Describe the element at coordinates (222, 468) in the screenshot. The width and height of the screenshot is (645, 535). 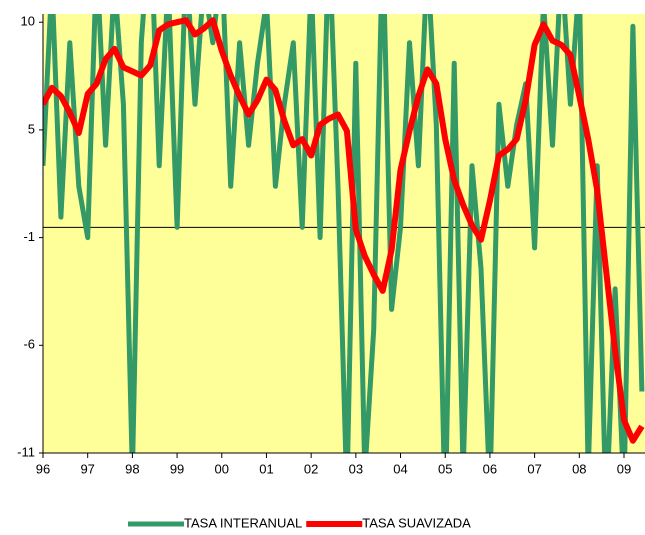
I see `x-tick-label: 00` at that location.